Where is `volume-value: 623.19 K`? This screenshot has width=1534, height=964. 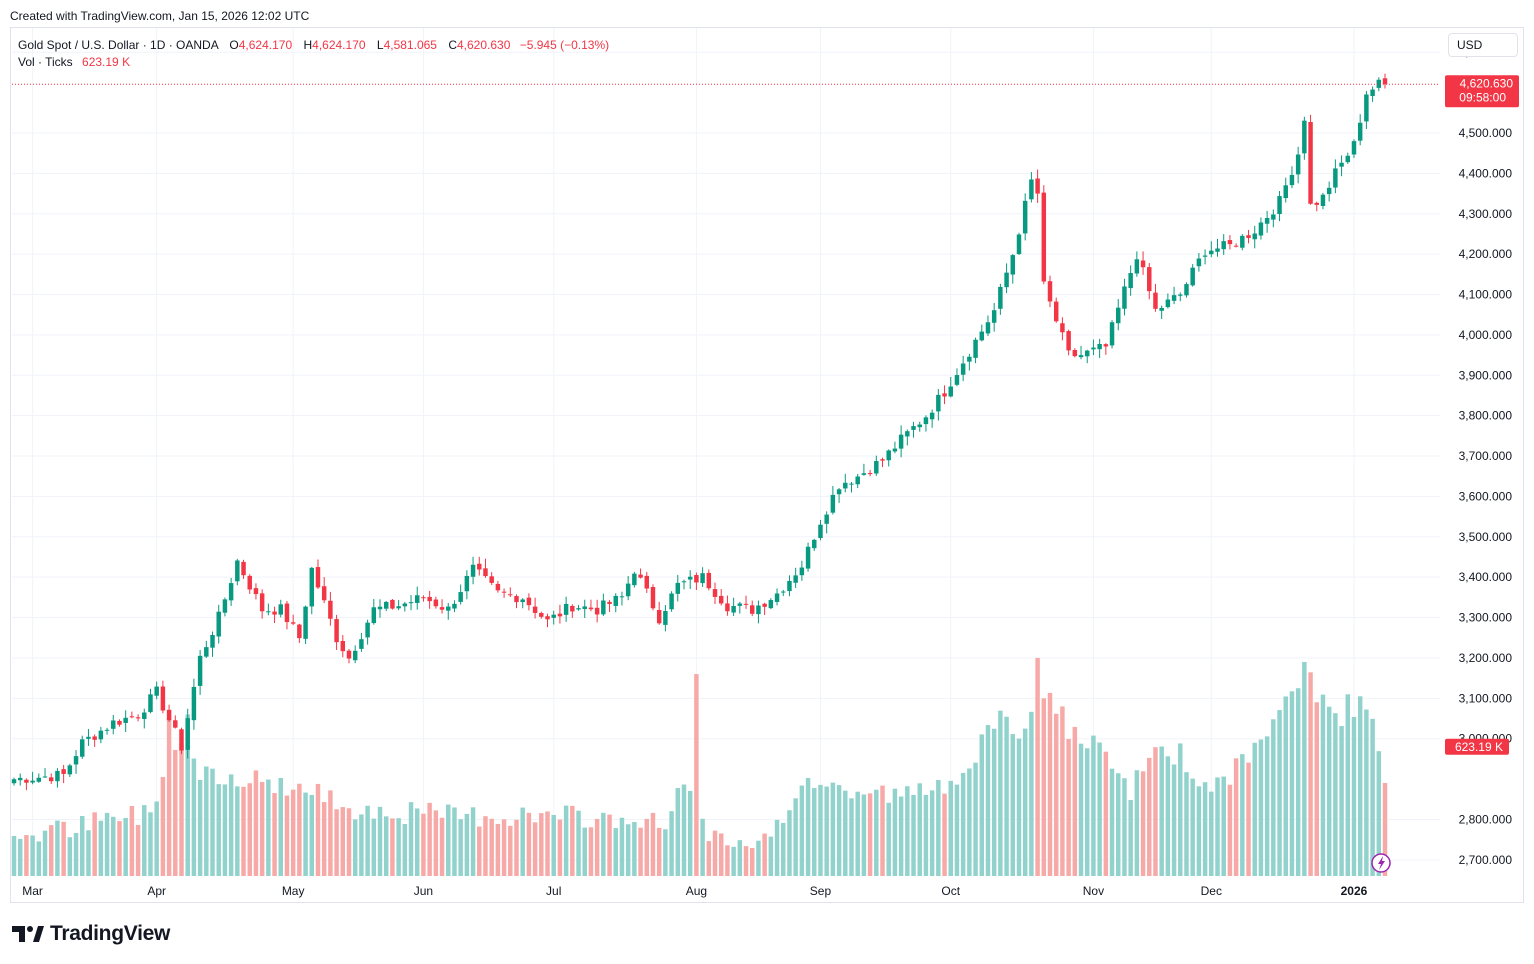 volume-value: 623.19 K is located at coordinates (106, 62).